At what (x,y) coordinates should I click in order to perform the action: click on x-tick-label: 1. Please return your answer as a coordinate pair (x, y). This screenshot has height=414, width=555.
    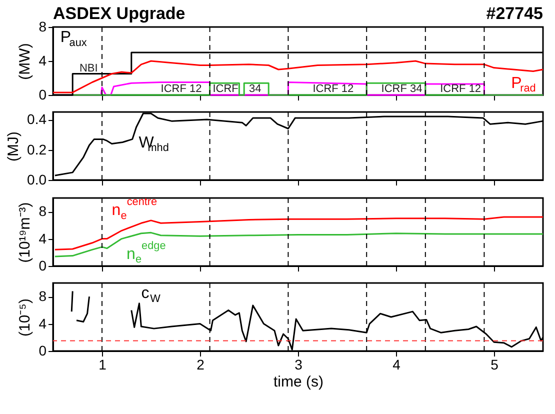
    Looking at the image, I should click on (102, 364).